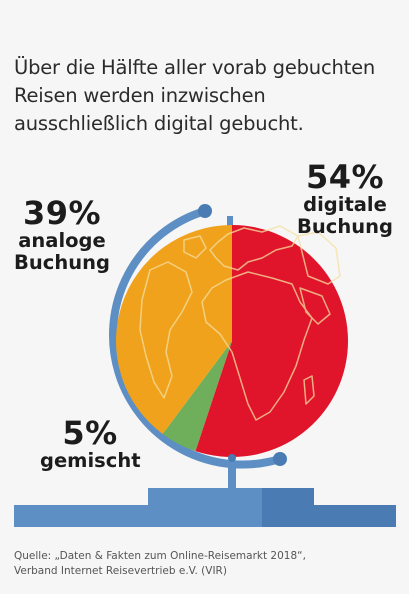  Describe the element at coordinates (197, 396) in the screenshot. I see `pie-slice-gemischt` at that location.